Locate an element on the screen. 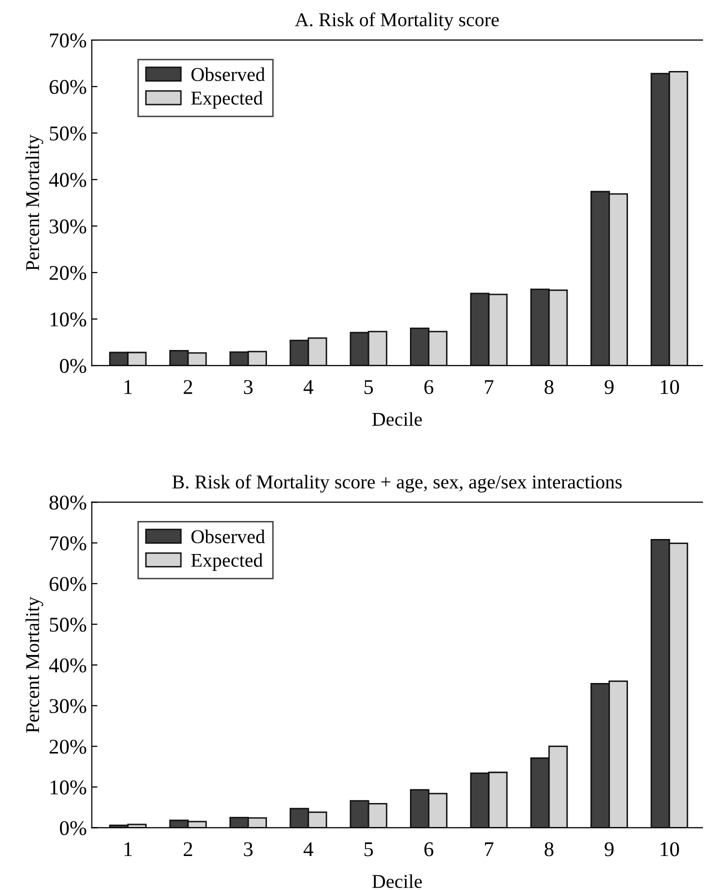 This screenshot has width=706, height=890. y-tick-label: 80% is located at coordinates (68, 503).